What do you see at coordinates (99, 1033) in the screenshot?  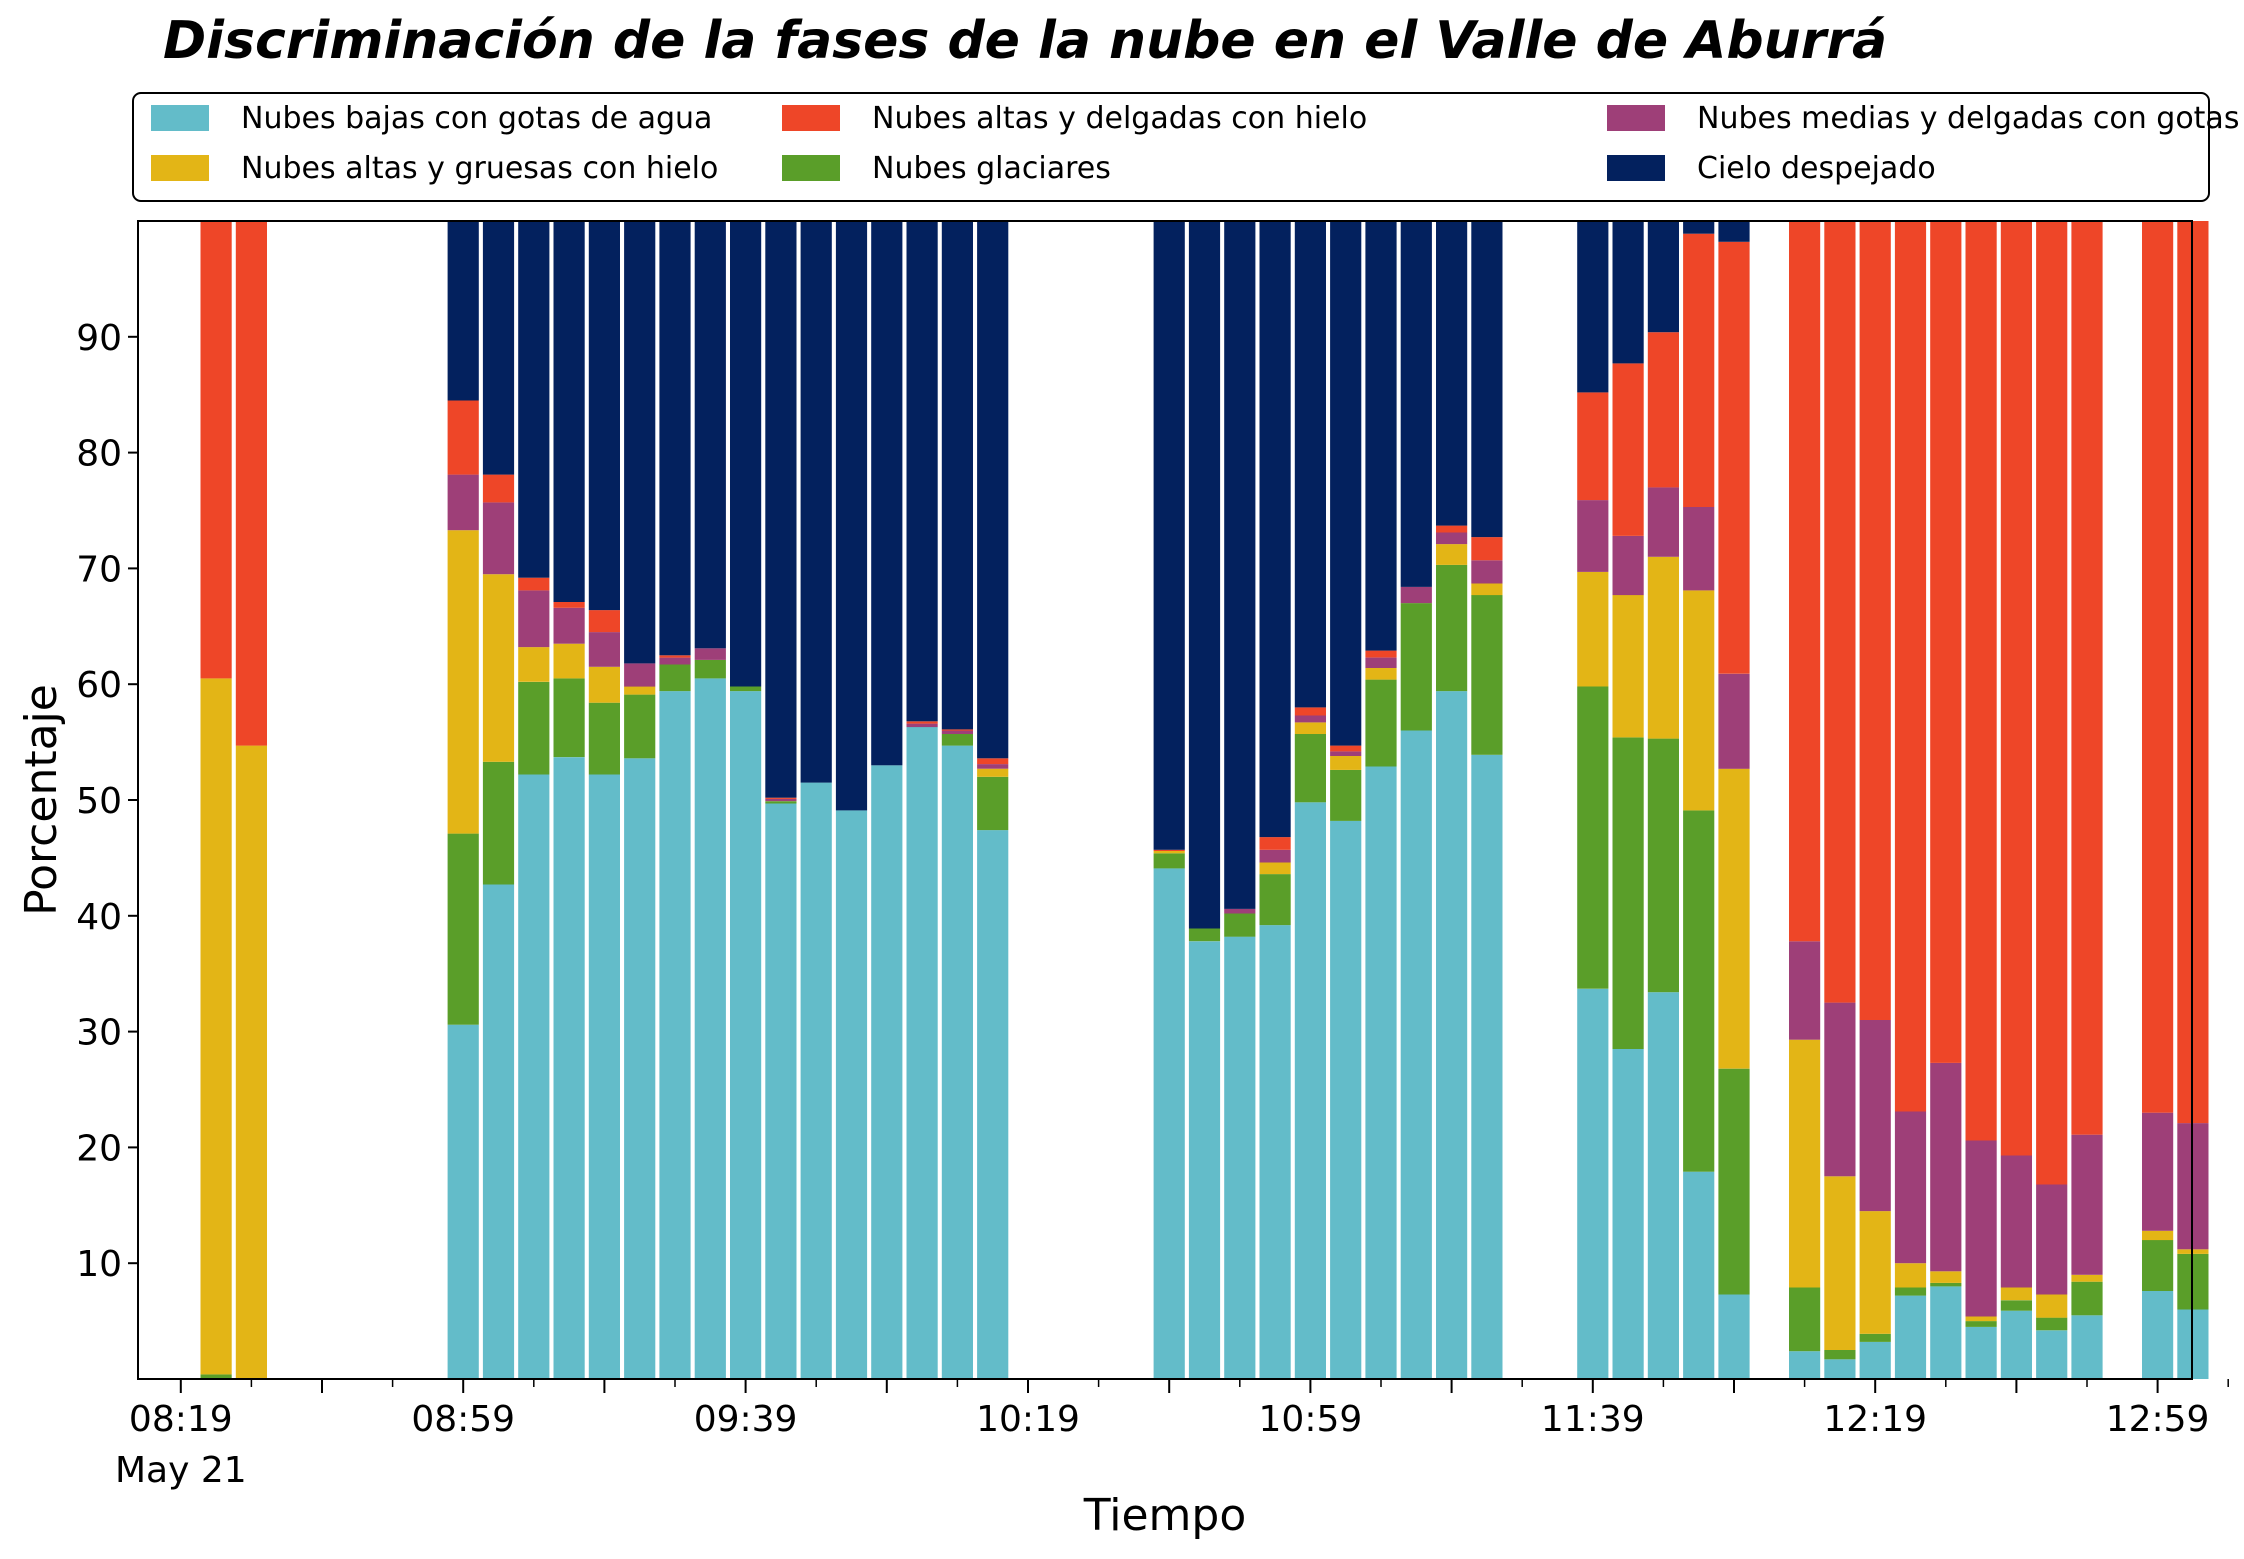 I see `y-tick-label: 30` at bounding box center [99, 1033].